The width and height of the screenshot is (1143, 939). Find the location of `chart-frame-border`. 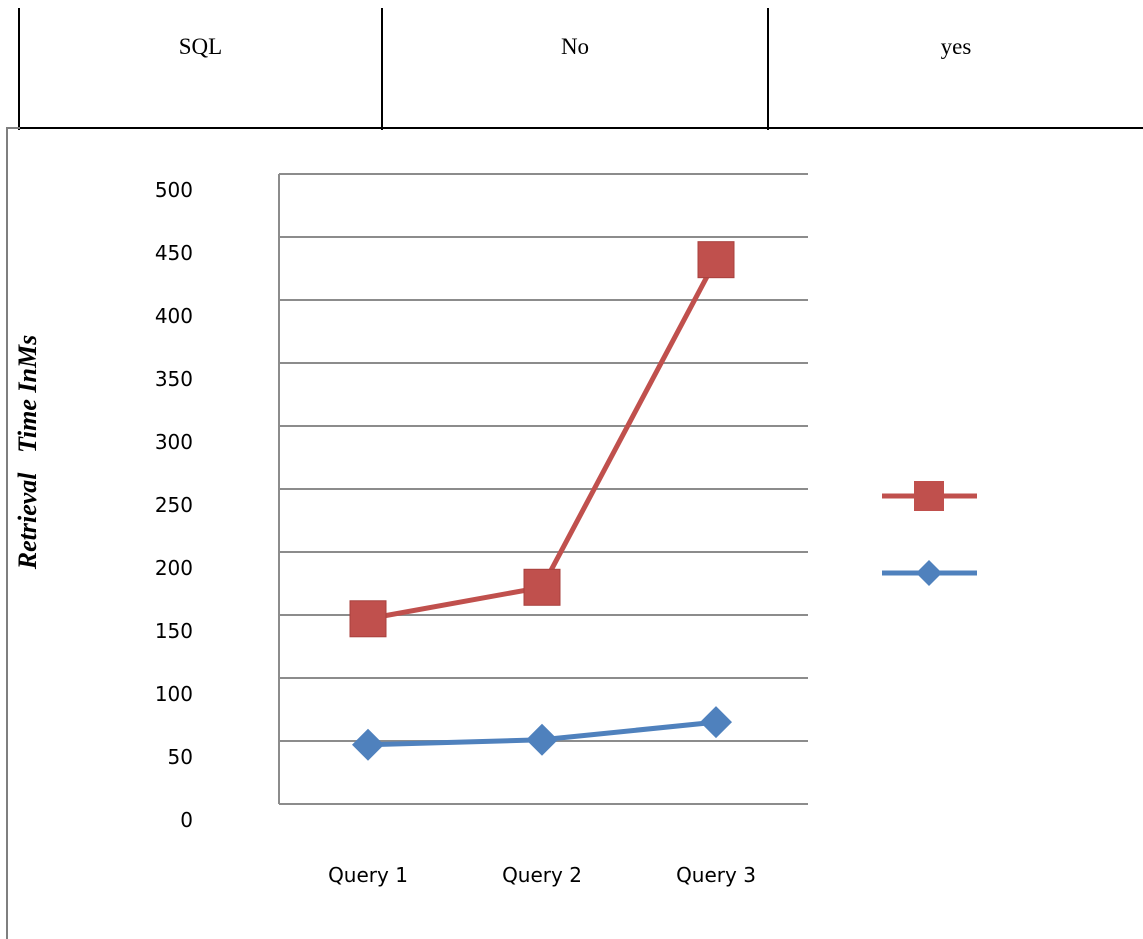

chart-frame-border is located at coordinates (7, 533).